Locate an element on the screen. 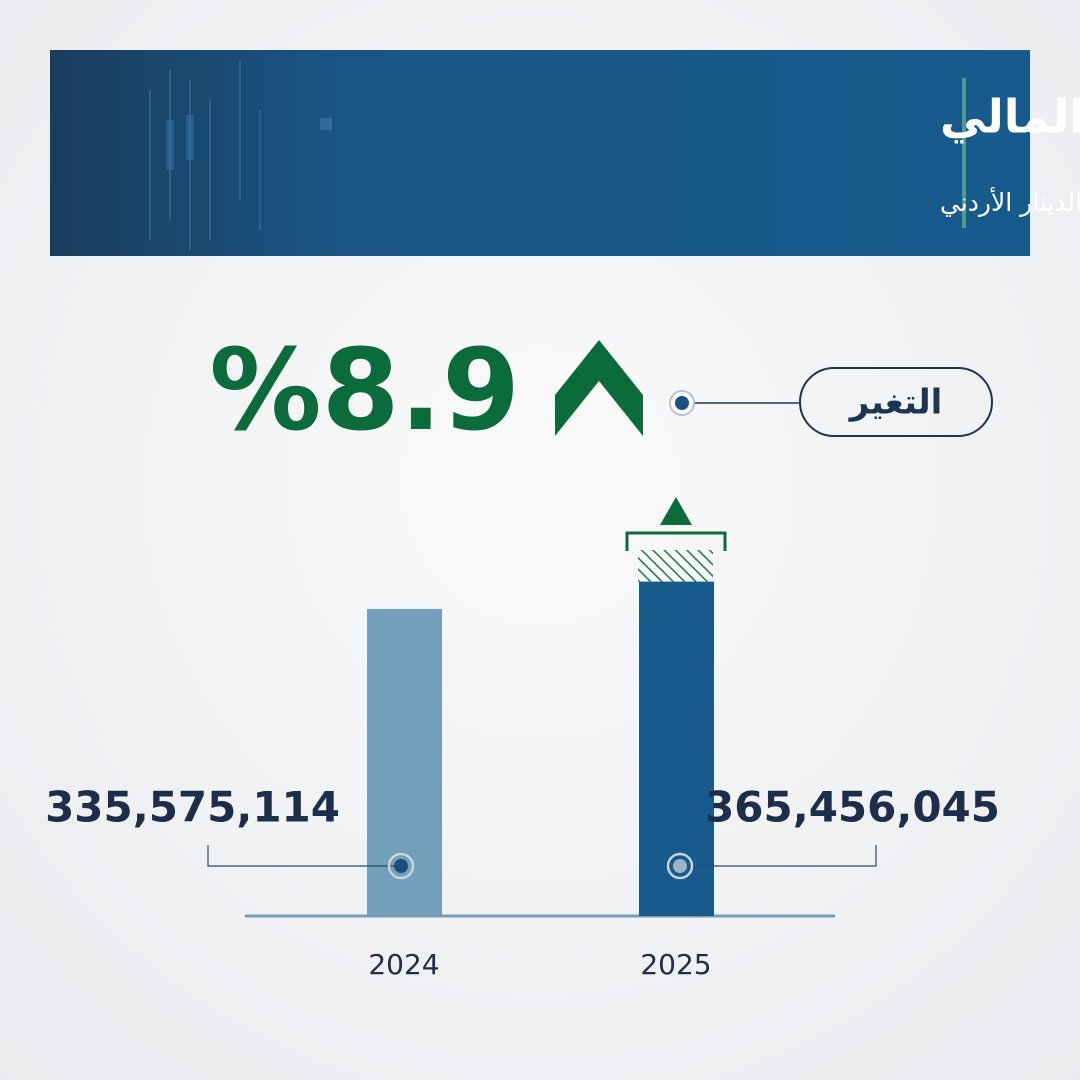 This screenshot has width=1080, height=1080. value-label: 365,456,045 is located at coordinates (852, 807).